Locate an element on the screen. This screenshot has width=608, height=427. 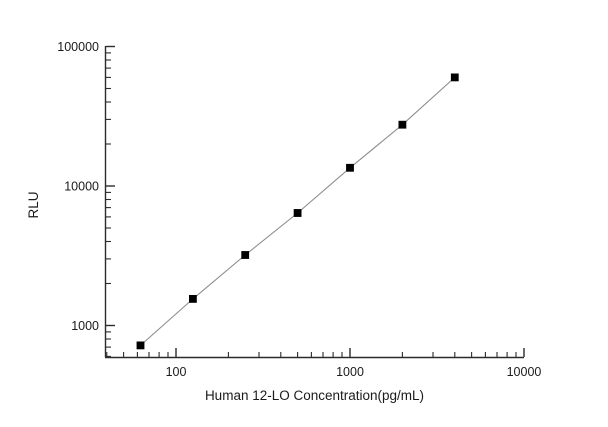
x-axis-title: Human 12-LO Concentration(pg/mL) is located at coordinates (314, 395).